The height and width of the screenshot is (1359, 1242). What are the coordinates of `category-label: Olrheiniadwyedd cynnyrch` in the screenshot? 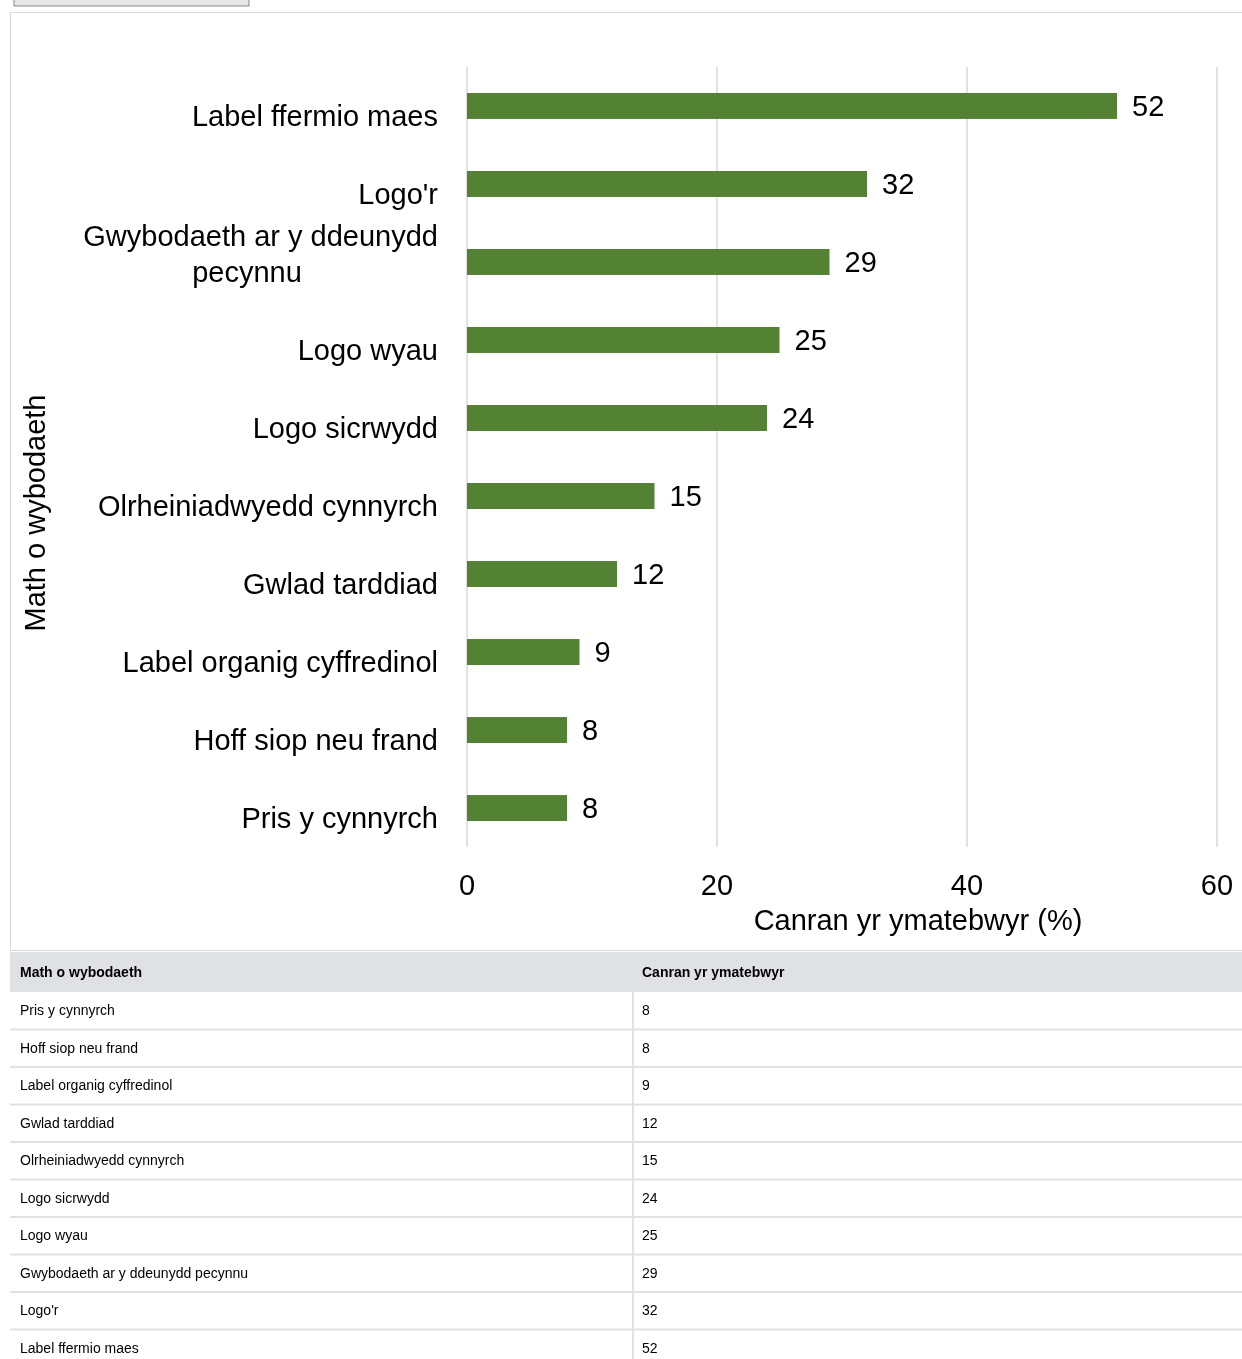 It's located at (102, 1160).